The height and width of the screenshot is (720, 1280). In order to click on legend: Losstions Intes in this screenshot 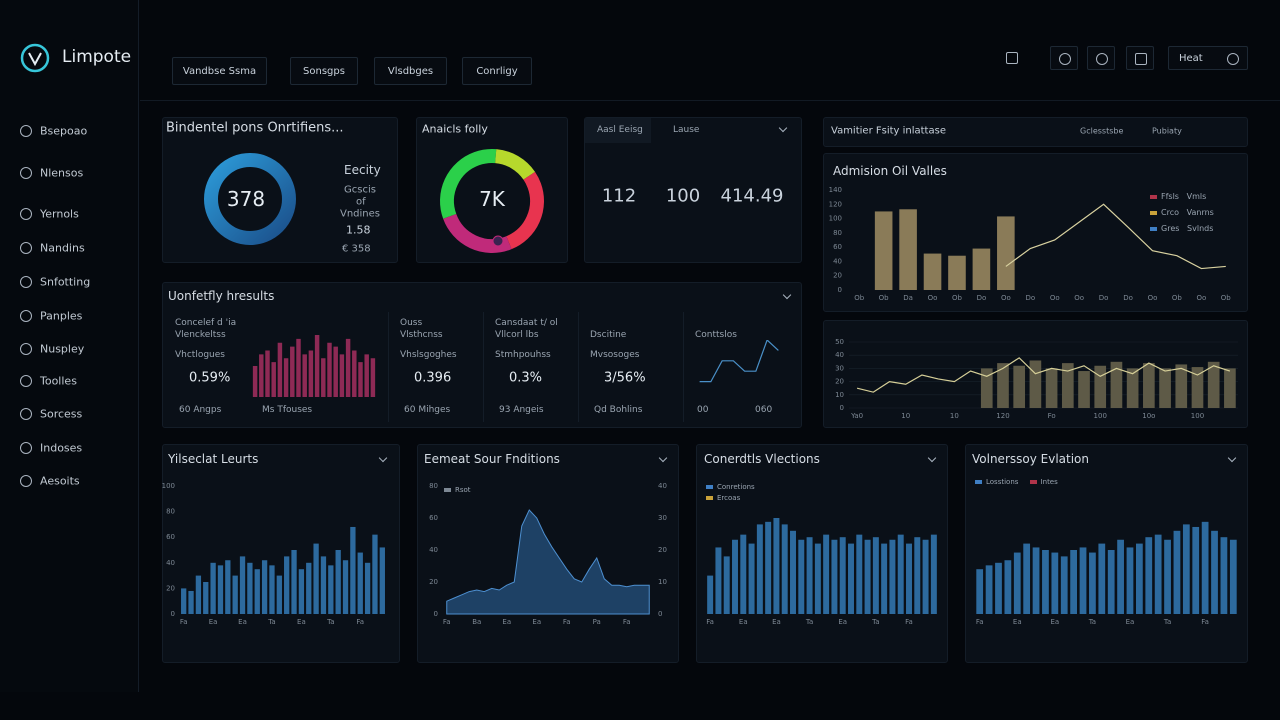, I will do `click(1016, 482)`.